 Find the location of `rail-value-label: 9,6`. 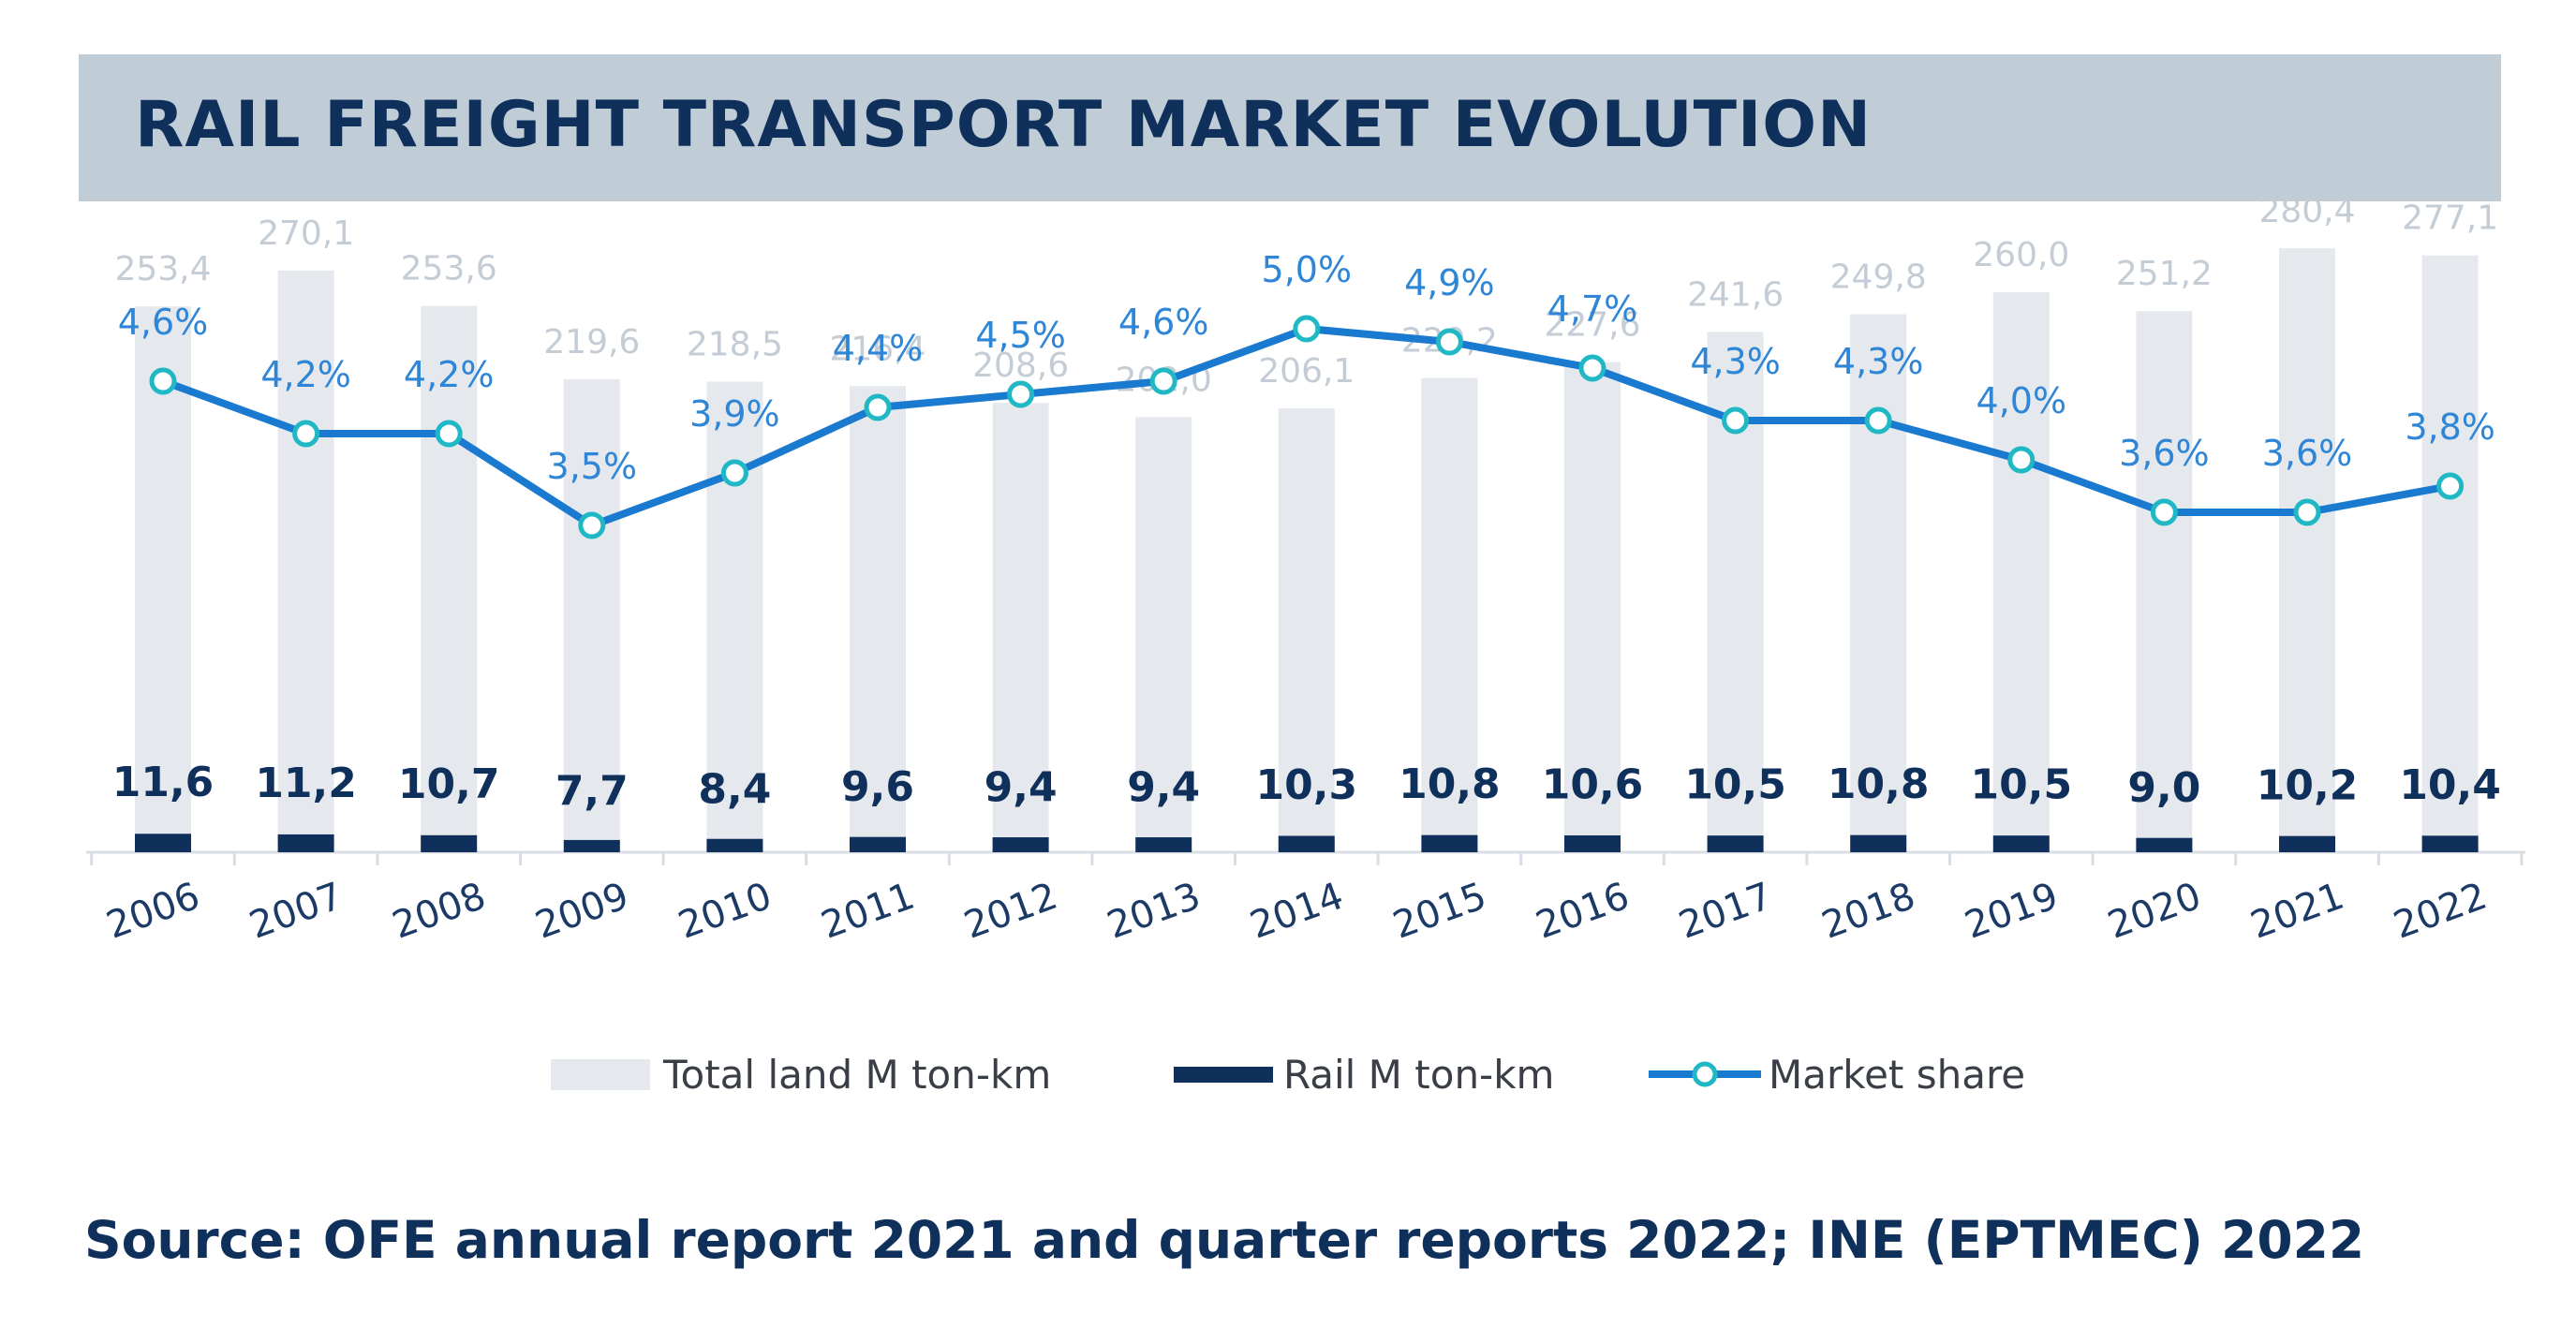

rail-value-label: 9,6 is located at coordinates (877, 787).